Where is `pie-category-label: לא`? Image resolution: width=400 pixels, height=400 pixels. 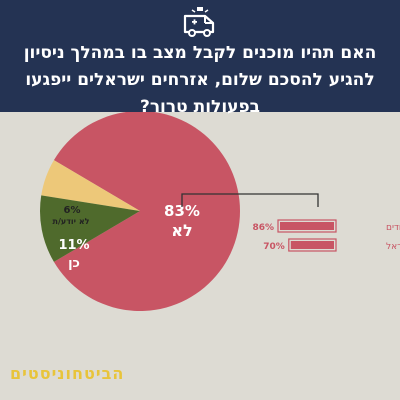
pie-category-label: לא is located at coordinates (181, 230).